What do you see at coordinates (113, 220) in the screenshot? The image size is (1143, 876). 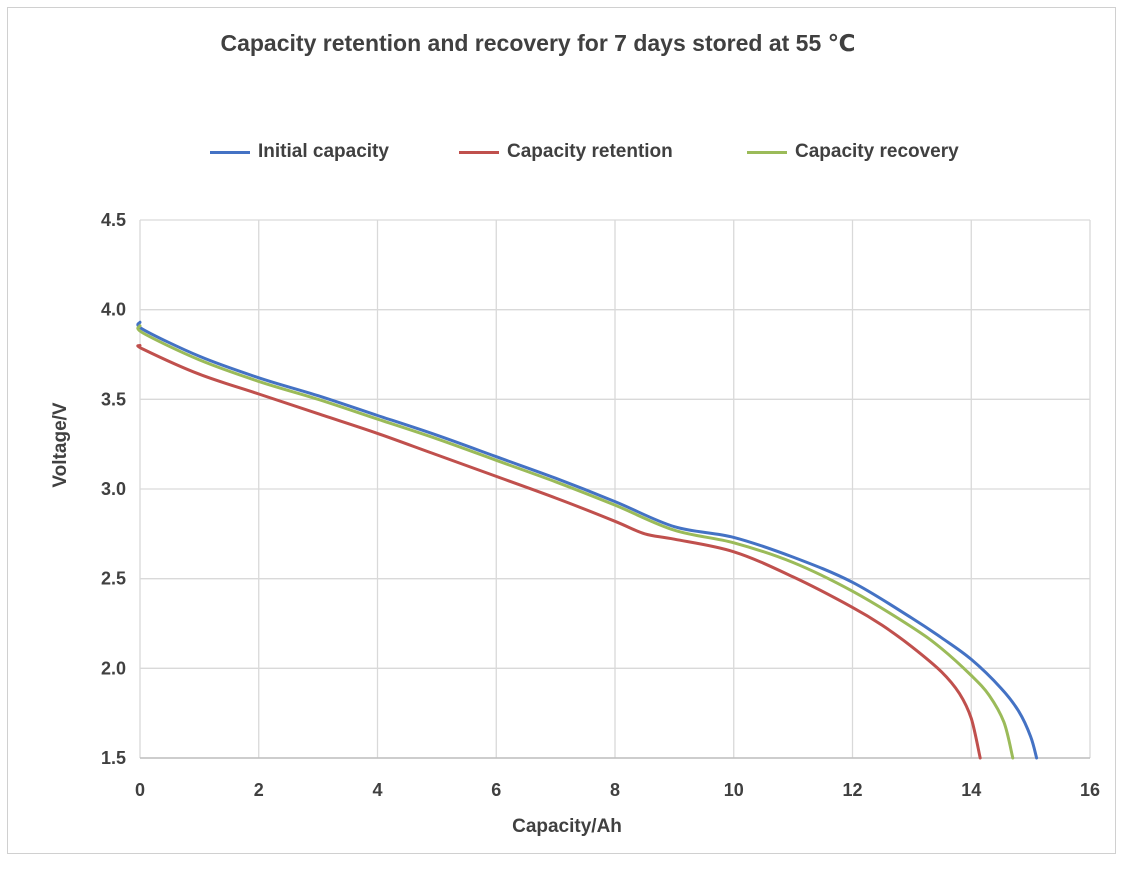 I see `y-tick-label: 4.5` at bounding box center [113, 220].